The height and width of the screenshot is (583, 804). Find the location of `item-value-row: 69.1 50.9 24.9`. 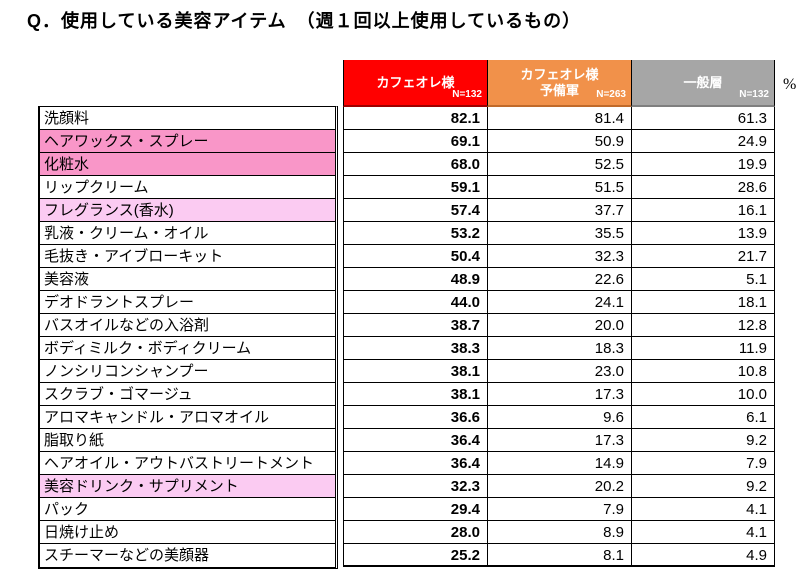

item-value-row: 69.1 50.9 24.9 is located at coordinates (560, 141).